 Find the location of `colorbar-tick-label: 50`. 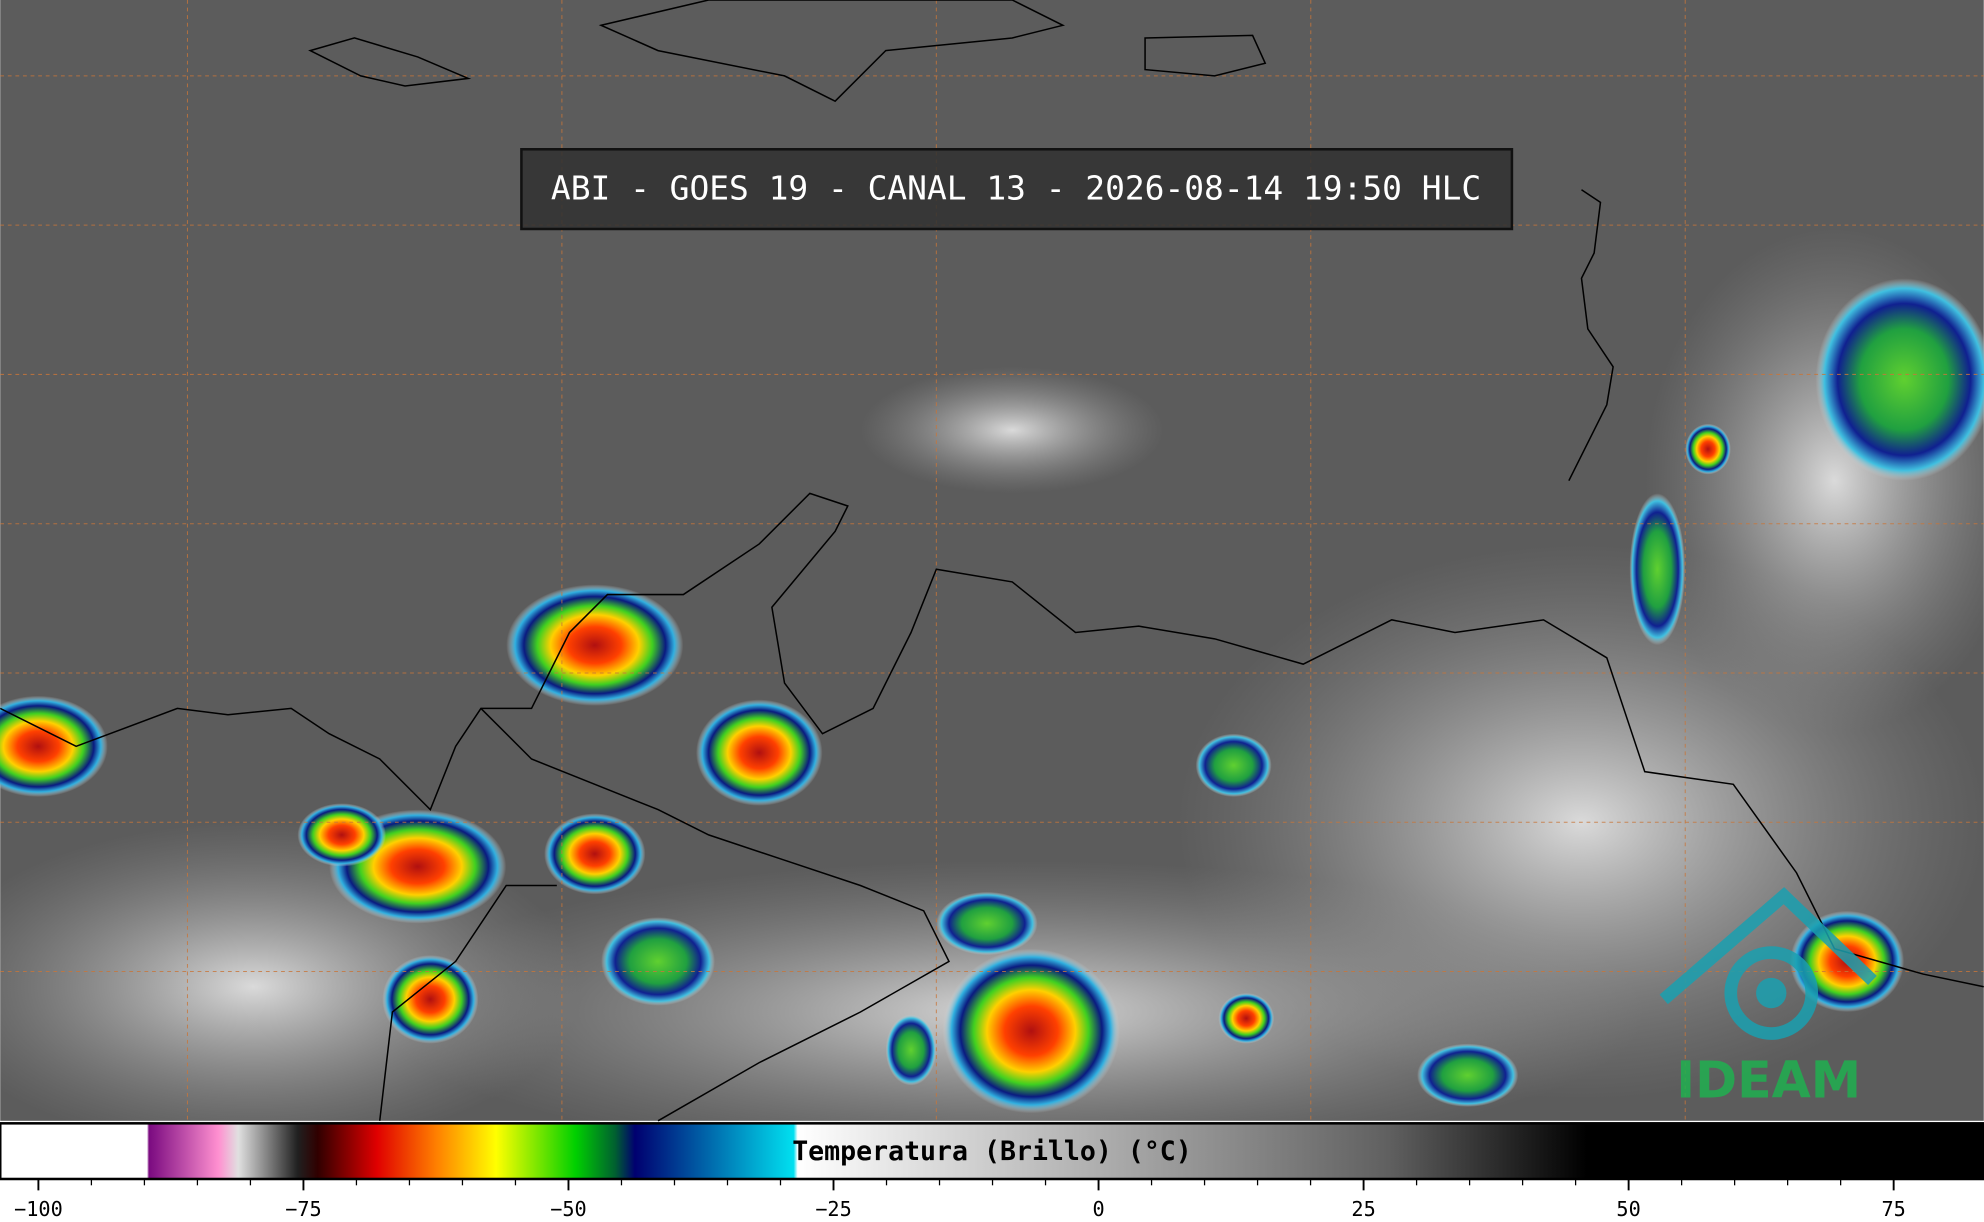

colorbar-tick-label: 50 is located at coordinates (1628, 1209).